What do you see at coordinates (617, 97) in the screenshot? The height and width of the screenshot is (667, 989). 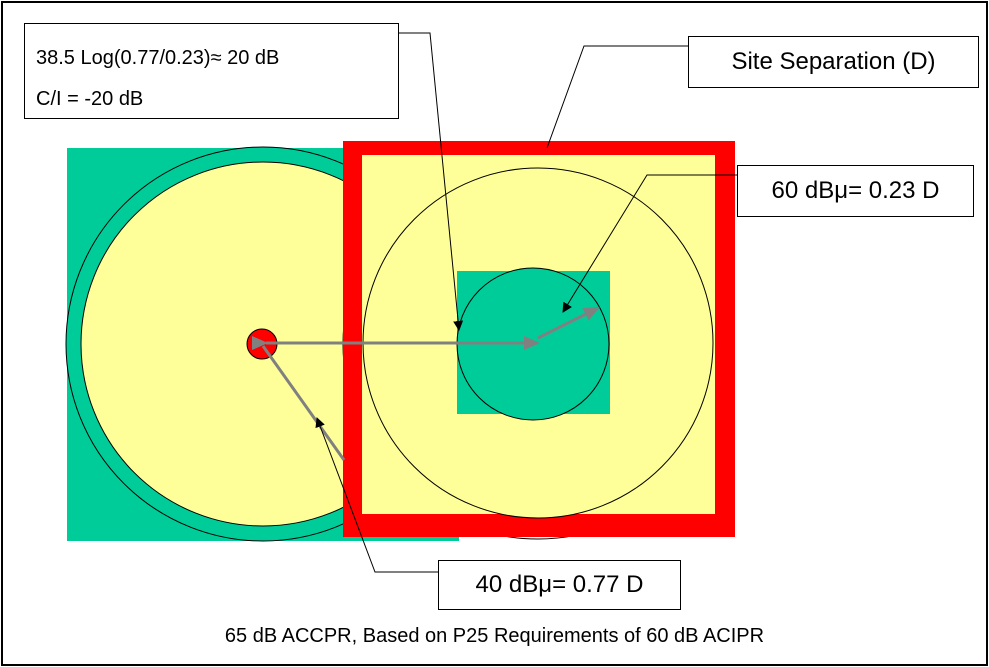 I see `site-separation-leader` at bounding box center [617, 97].